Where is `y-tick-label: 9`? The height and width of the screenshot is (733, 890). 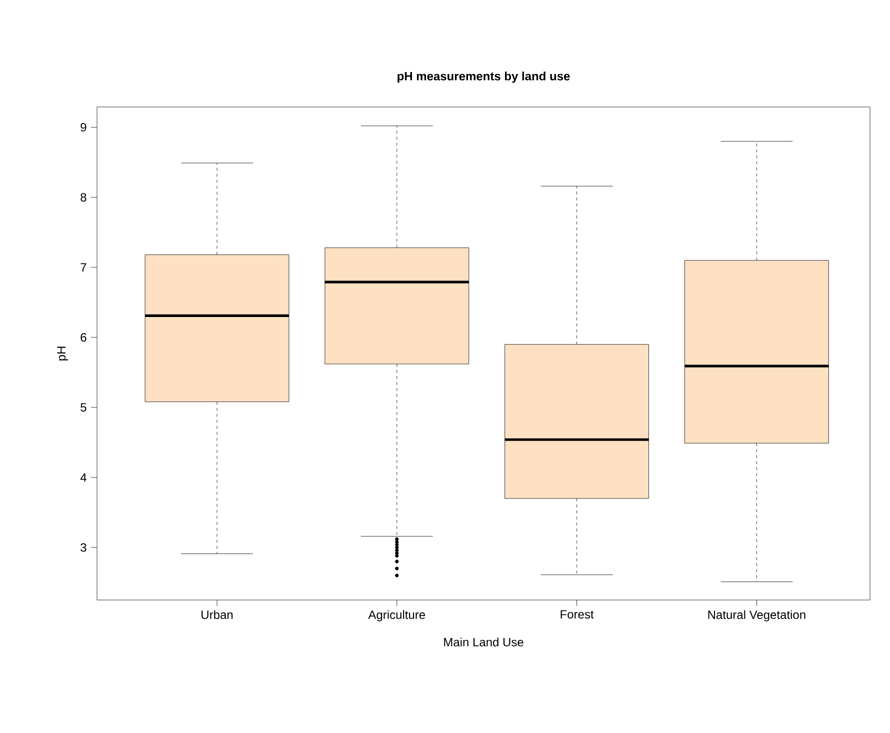 y-tick-label: 9 is located at coordinates (83, 127).